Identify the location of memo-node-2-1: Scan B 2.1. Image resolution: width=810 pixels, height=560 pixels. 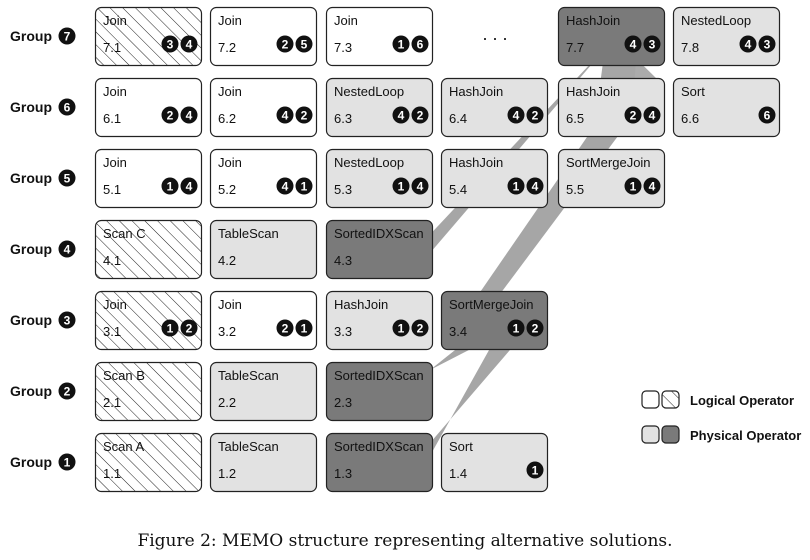
(148, 391).